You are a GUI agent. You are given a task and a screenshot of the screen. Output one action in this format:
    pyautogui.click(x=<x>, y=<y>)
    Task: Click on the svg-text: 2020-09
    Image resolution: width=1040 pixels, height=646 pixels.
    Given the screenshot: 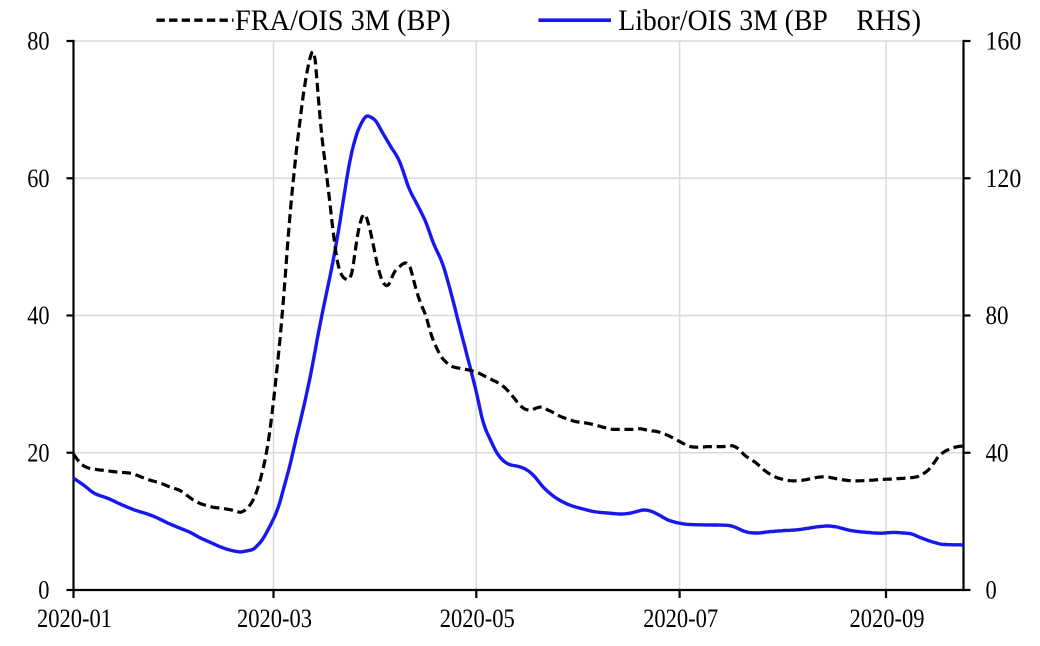 What is the action you would take?
    pyautogui.click(x=887, y=618)
    